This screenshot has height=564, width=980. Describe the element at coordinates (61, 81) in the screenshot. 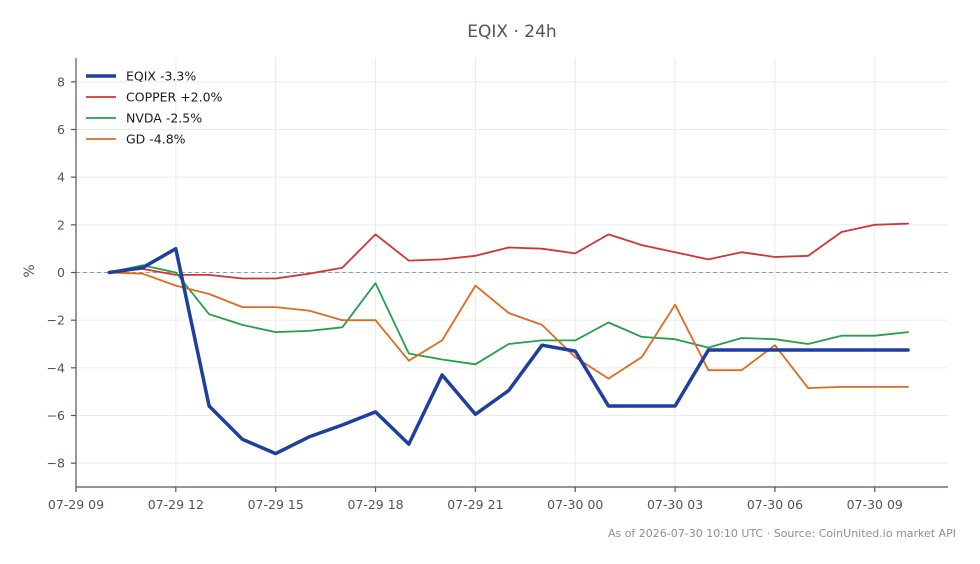

I see `y-tick-label: 8` at that location.